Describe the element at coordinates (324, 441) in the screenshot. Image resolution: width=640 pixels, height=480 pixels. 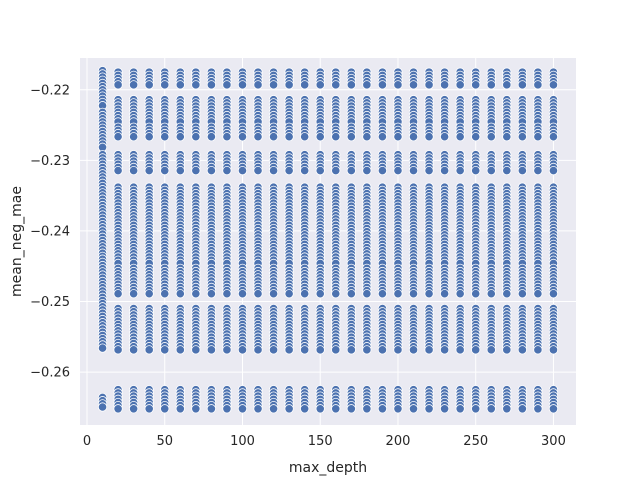
I see `x-tick-labels: 0 50 100 150 200 250 300` at that location.